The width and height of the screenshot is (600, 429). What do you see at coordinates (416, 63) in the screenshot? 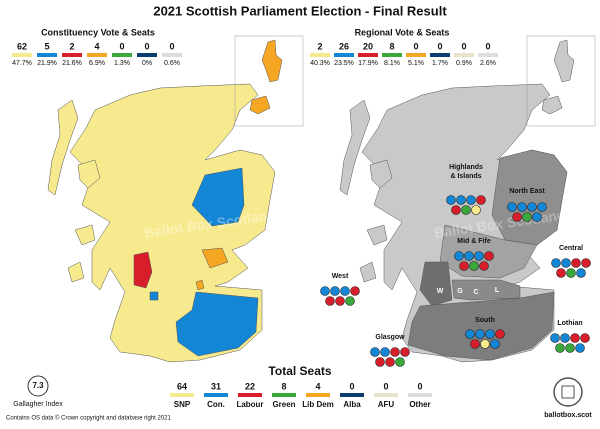
I see `vote-share: 5.1%` at bounding box center [416, 63].